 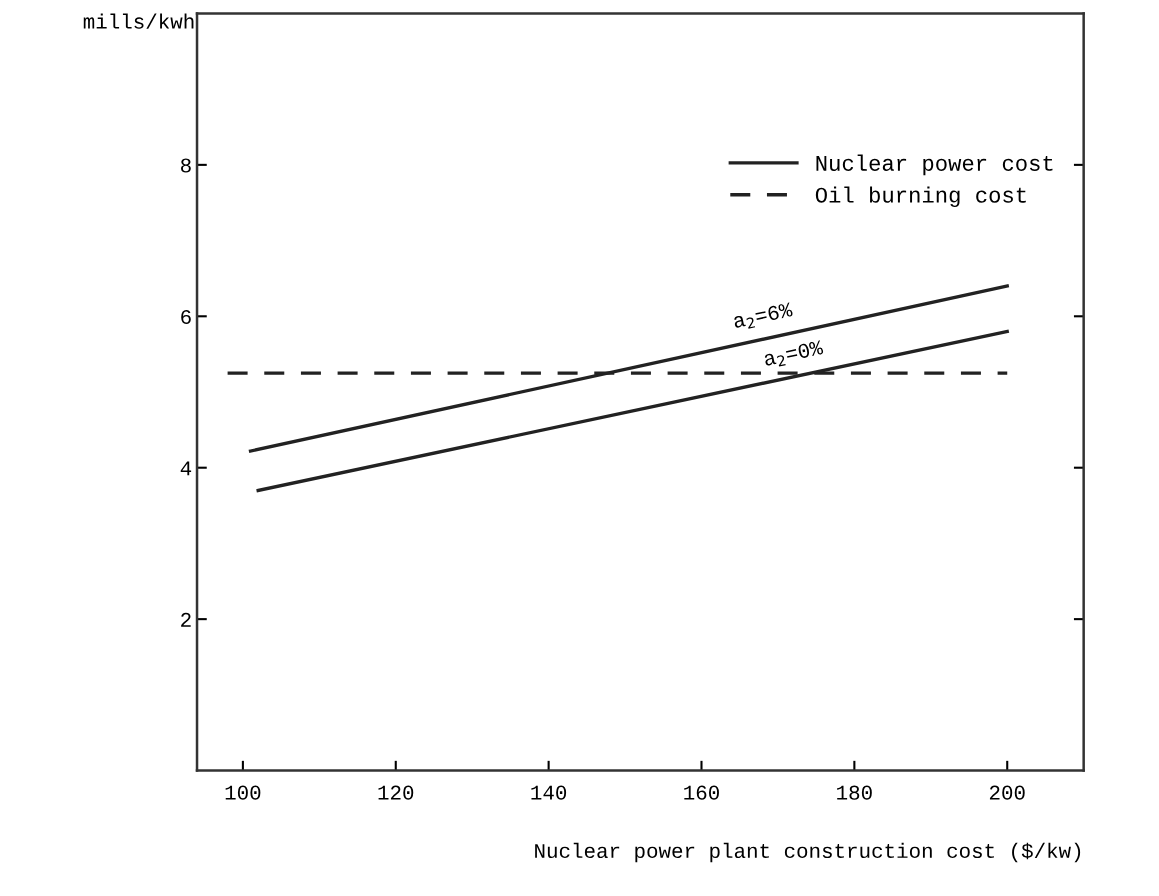 I want to click on legend-label: Nuclear power cost, so click(x=934, y=165).